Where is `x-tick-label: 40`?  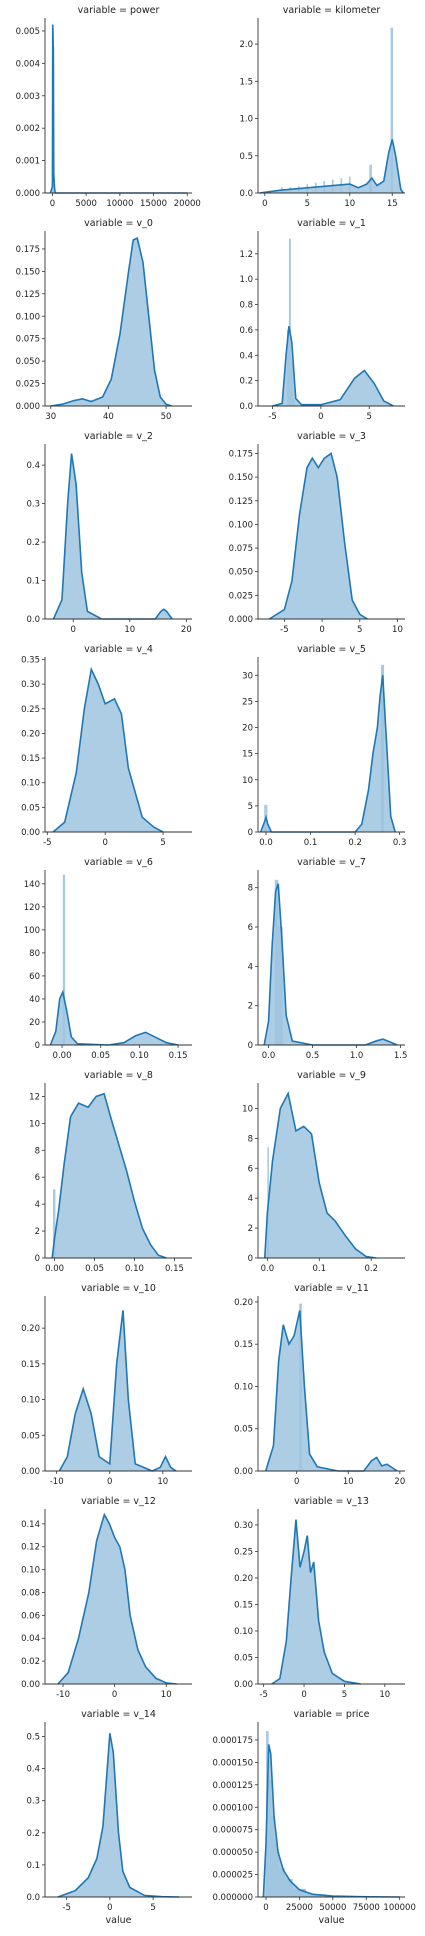 x-tick-label: 40 is located at coordinates (108, 417).